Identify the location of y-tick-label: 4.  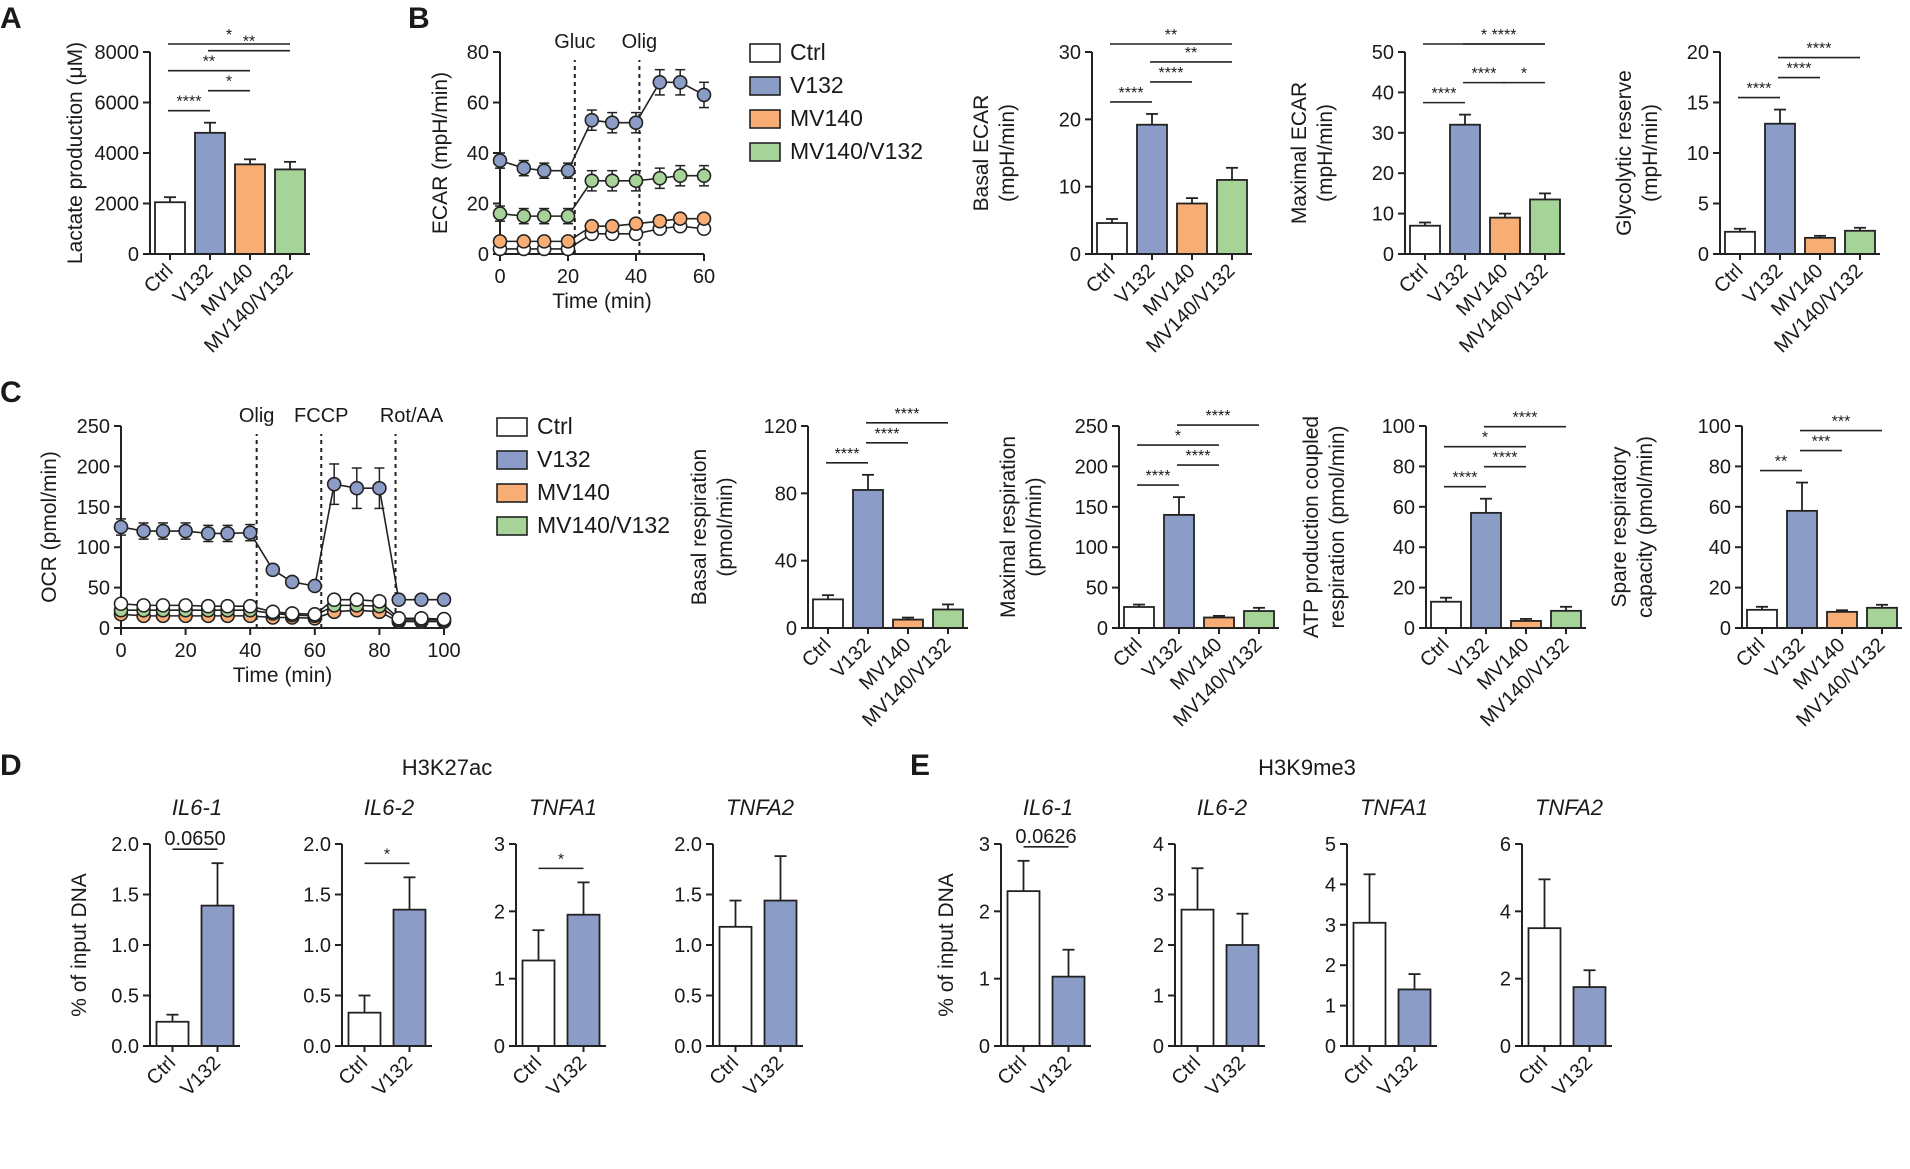
(1505, 912).